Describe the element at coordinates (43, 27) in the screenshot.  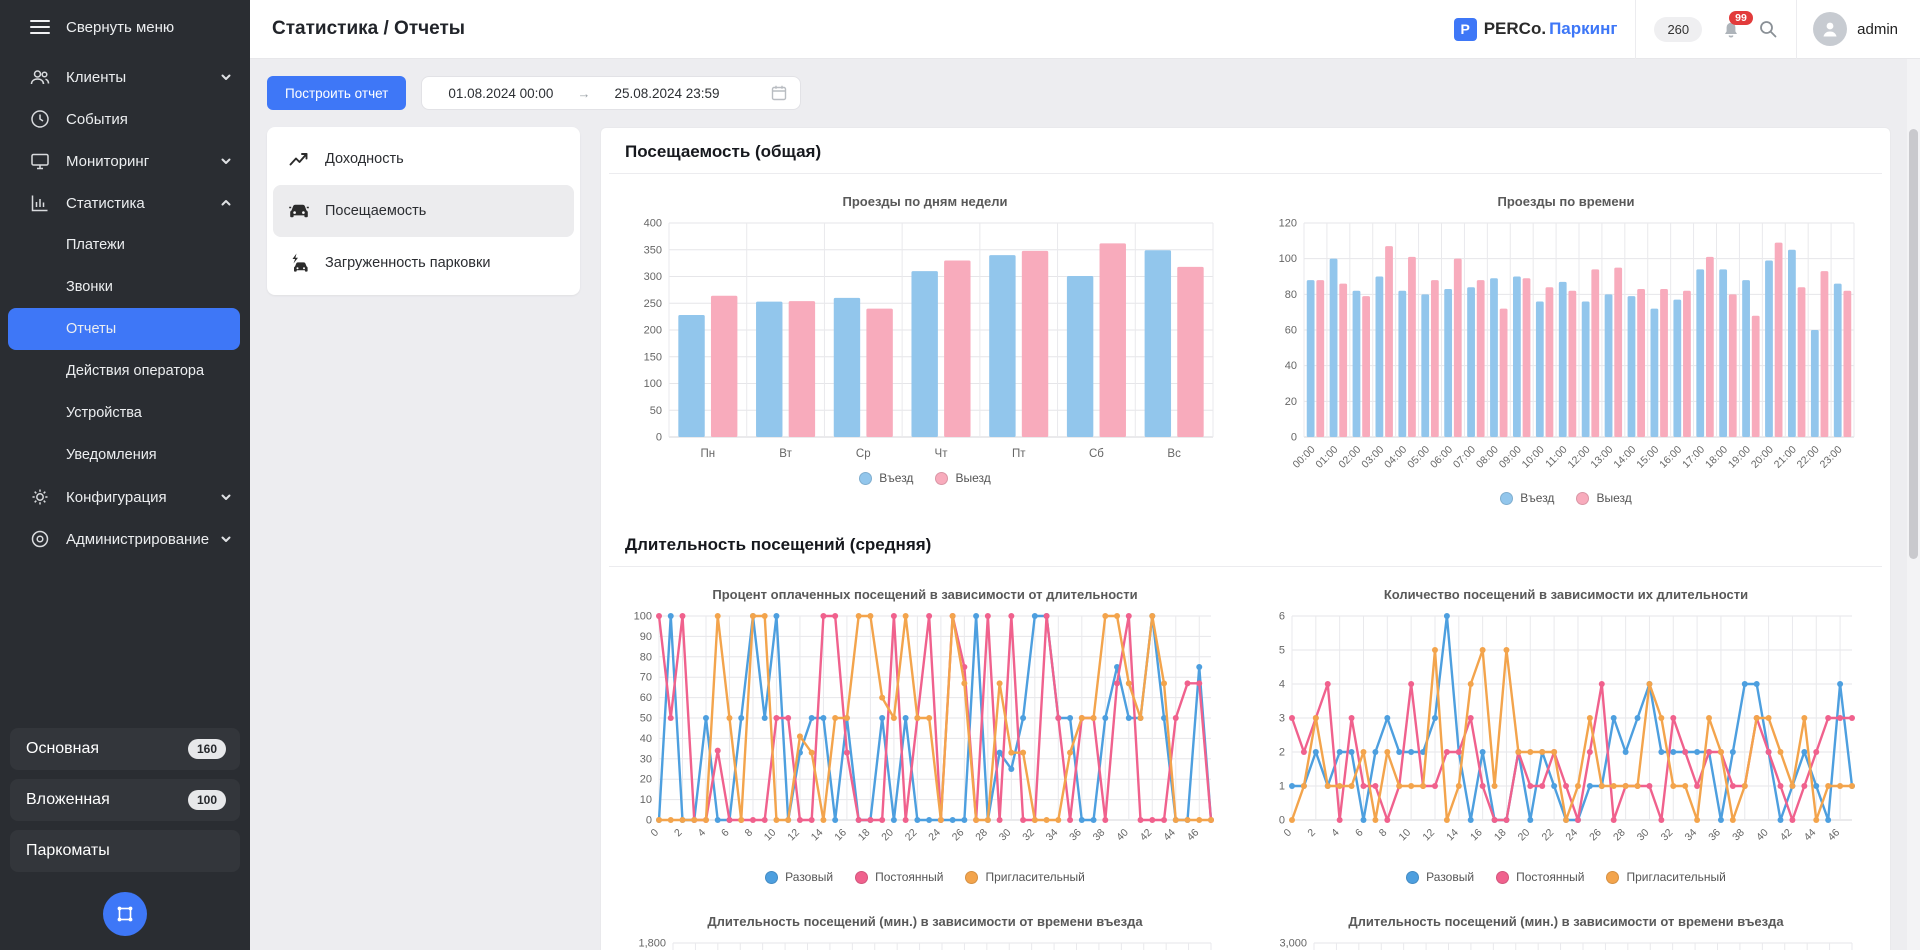
I see `burger-icon` at that location.